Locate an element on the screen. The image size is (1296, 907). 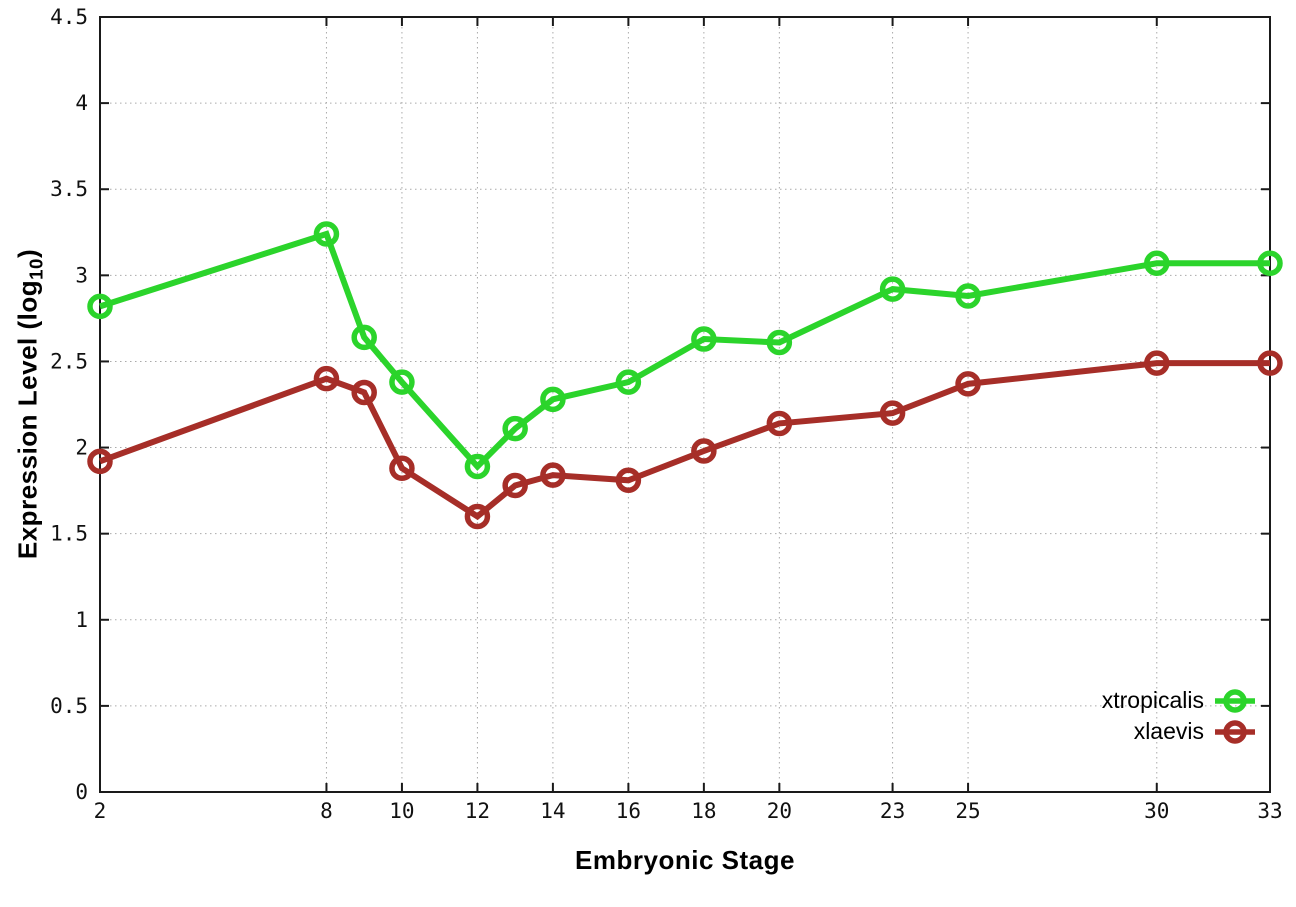
x-tick-label: 18 is located at coordinates (703, 811).